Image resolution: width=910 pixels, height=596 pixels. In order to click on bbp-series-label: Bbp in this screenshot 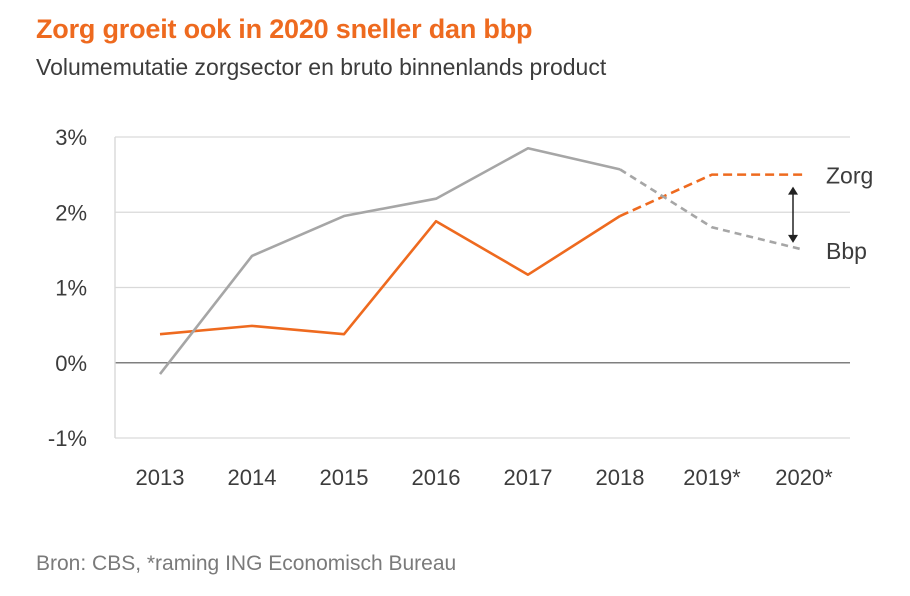, I will do `click(846, 251)`.